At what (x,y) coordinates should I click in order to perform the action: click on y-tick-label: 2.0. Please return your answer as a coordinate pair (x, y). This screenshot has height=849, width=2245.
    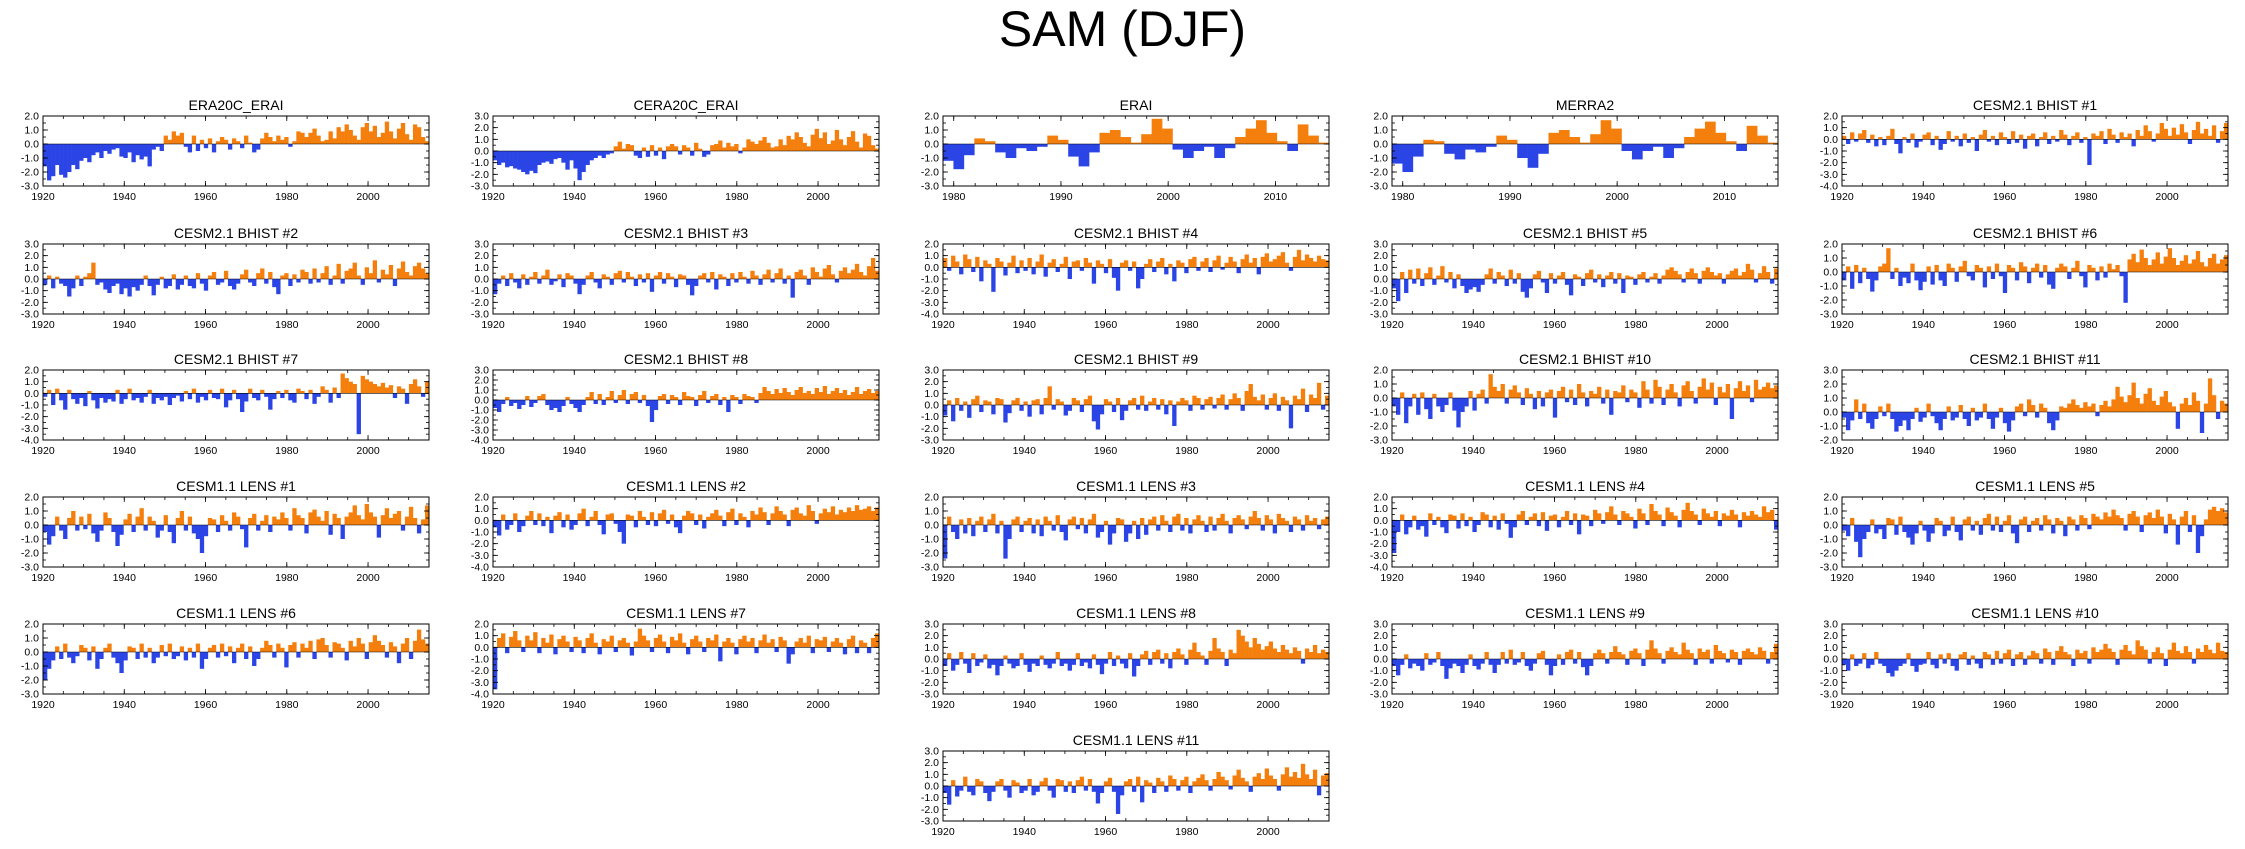
    Looking at the image, I should click on (931, 245).